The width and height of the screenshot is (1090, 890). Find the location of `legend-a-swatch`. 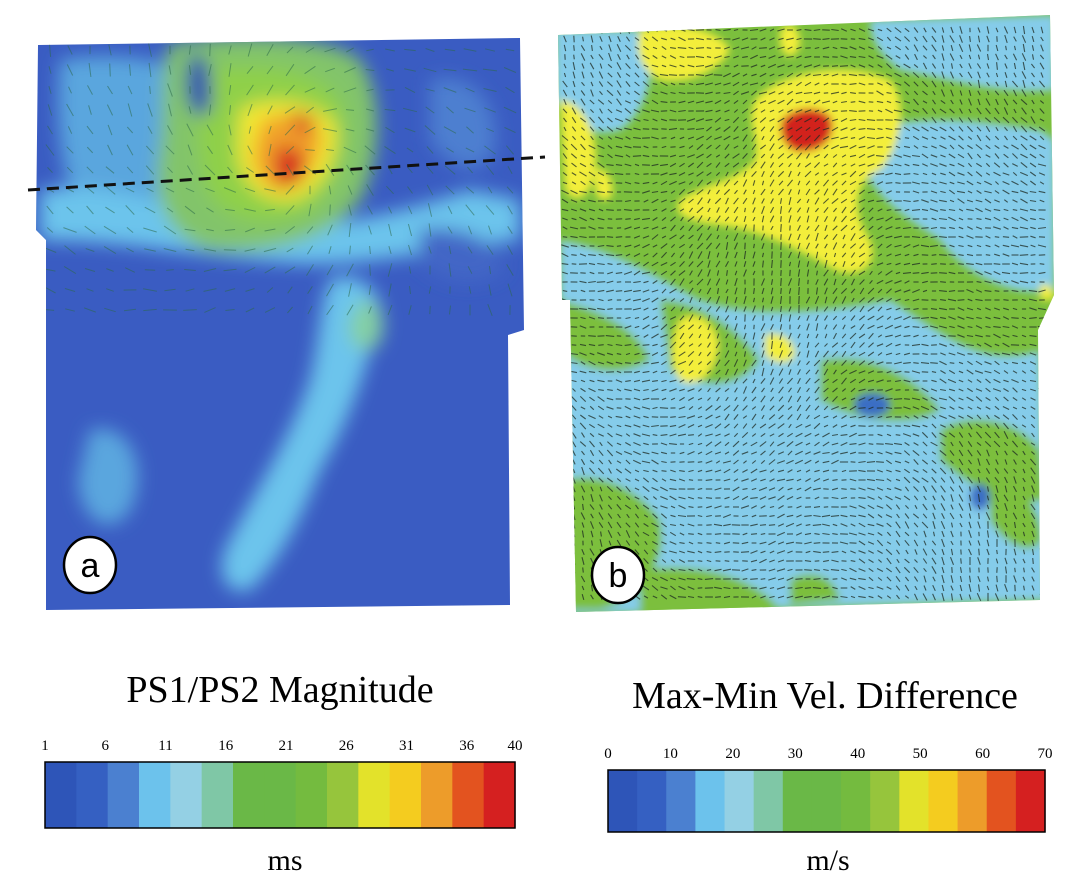

legend-a-swatch is located at coordinates (468, 795).